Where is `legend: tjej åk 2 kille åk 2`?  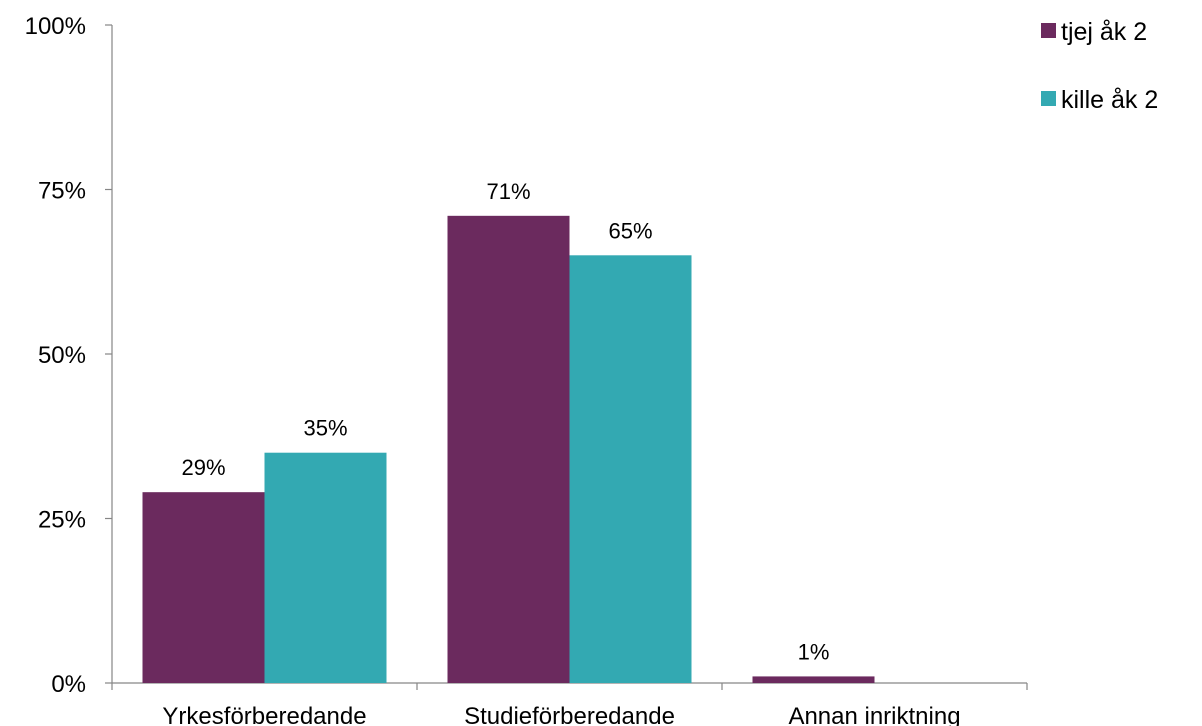
legend: tjej åk 2 kille åk 2 is located at coordinates (1099, 66).